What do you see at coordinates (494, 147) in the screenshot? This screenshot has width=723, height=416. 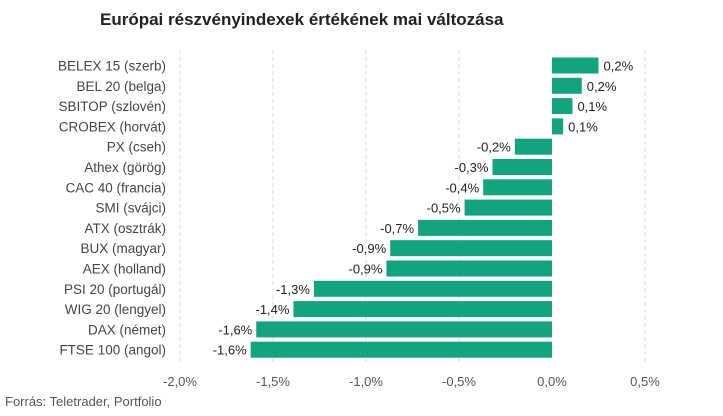 I see `data-label: -0,2%` at bounding box center [494, 147].